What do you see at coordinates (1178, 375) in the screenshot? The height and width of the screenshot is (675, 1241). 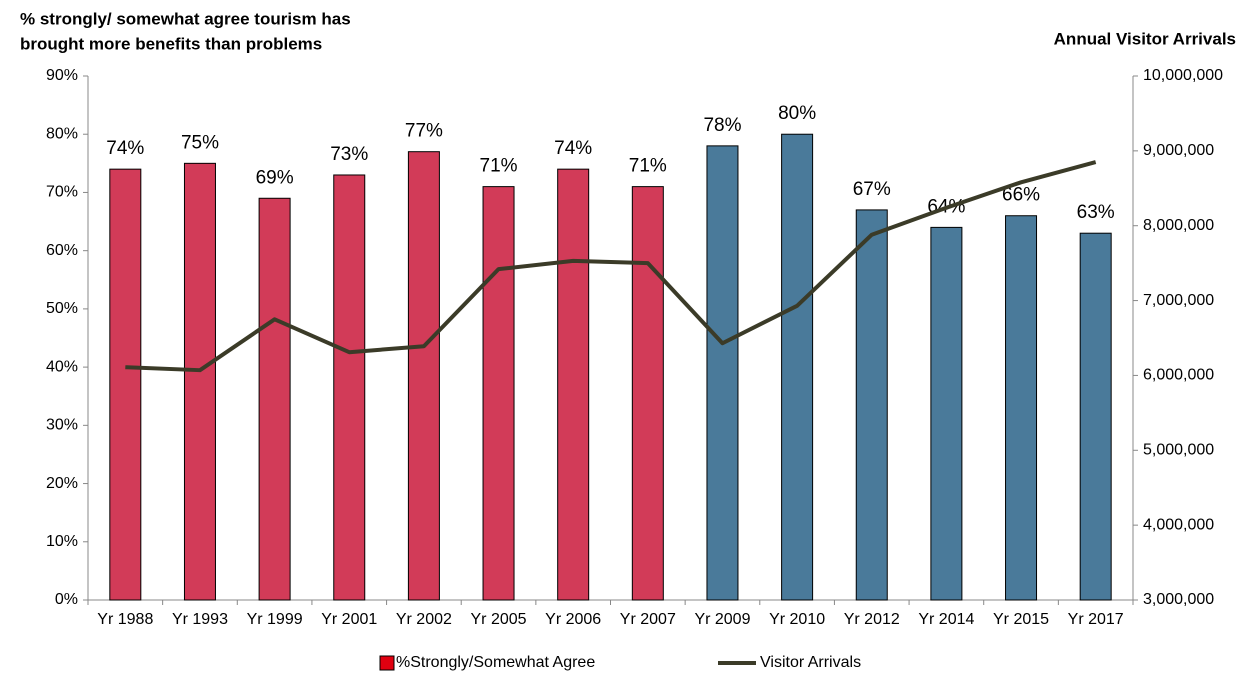 I see `y2-tick-label: 6,000,000` at bounding box center [1178, 375].